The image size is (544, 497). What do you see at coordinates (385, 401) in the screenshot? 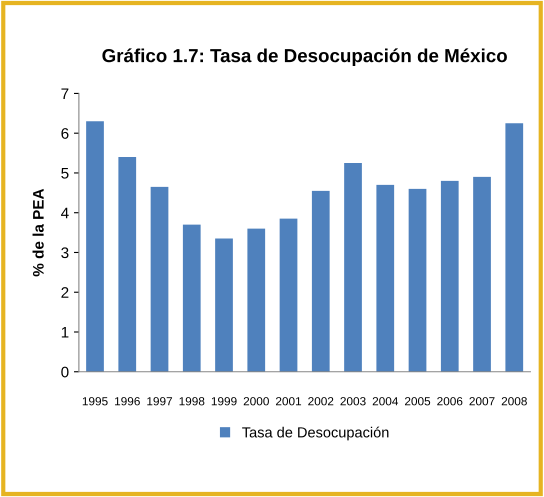
I see `x-tick-label: 2004` at bounding box center [385, 401].